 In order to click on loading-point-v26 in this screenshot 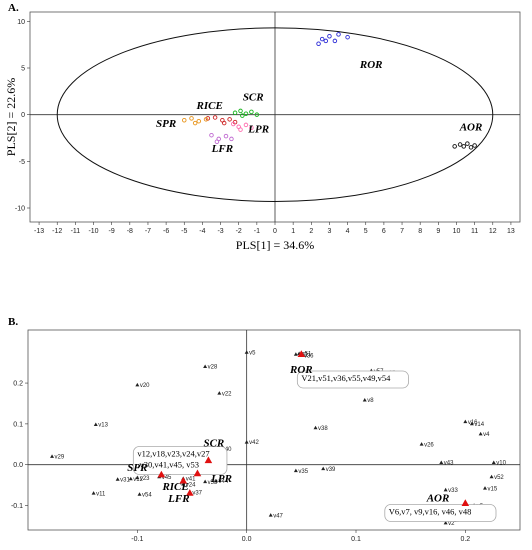, I will do `click(421, 444)`.